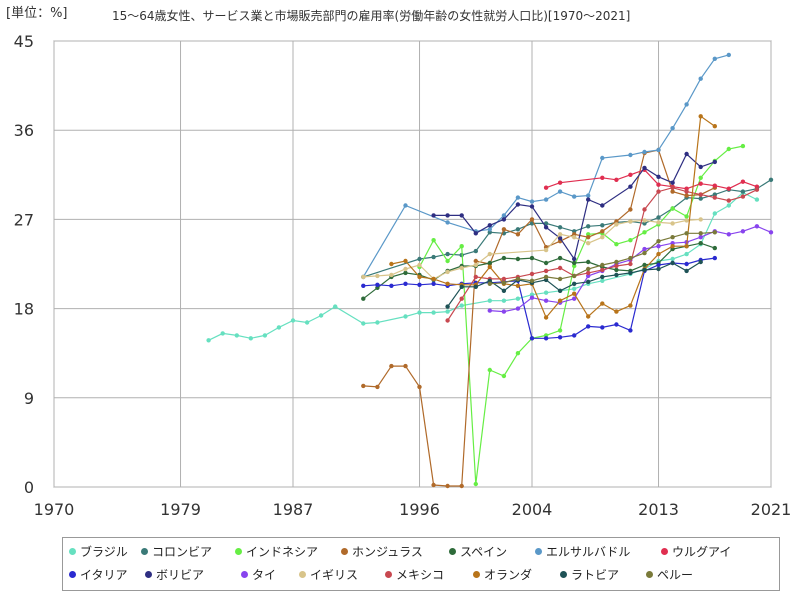 This screenshot has width=800, height=600. I want to click on x-tick-label: 2004, so click(532, 509).